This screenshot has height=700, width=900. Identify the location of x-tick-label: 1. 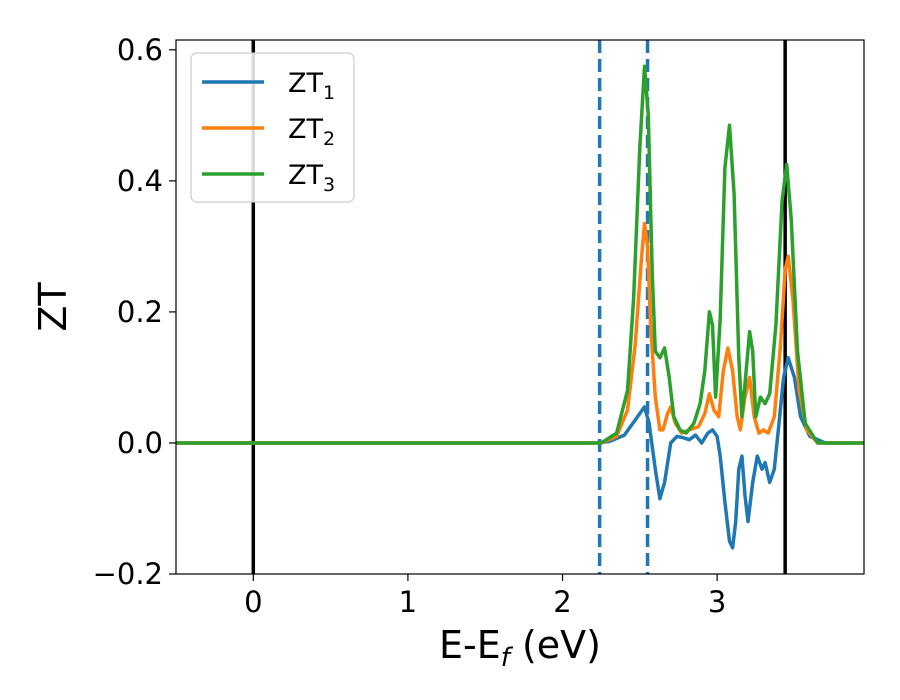
(408, 602).